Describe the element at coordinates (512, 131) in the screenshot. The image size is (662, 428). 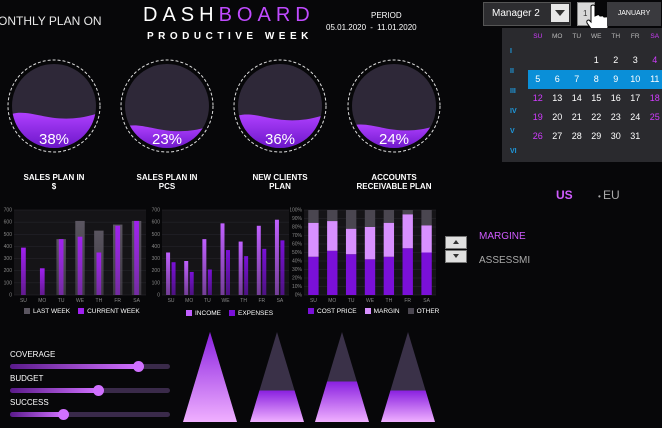
I see `week-number: V` at that location.